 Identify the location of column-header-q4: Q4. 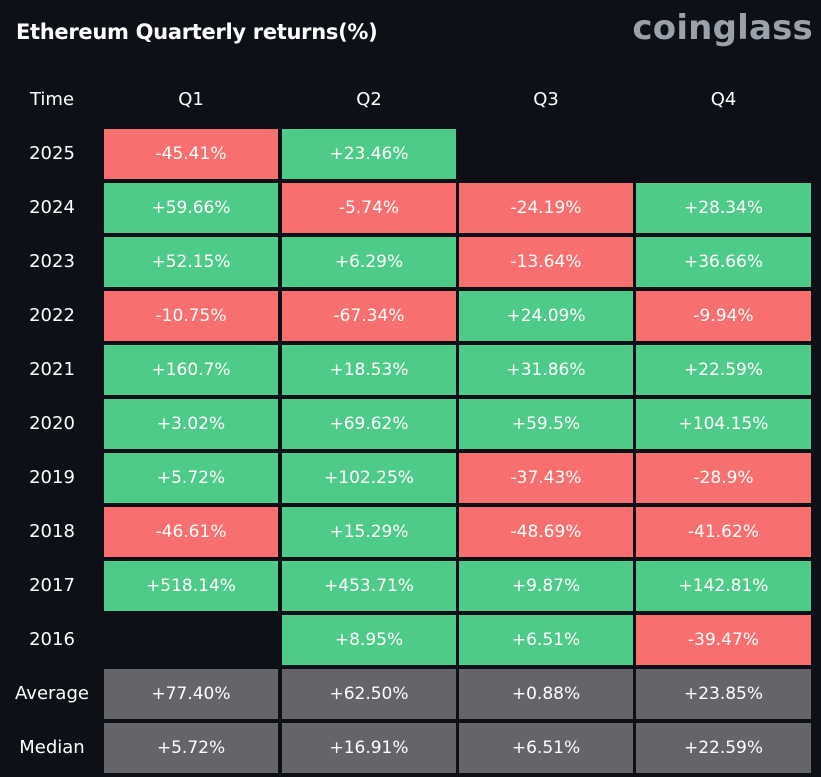
(723, 99).